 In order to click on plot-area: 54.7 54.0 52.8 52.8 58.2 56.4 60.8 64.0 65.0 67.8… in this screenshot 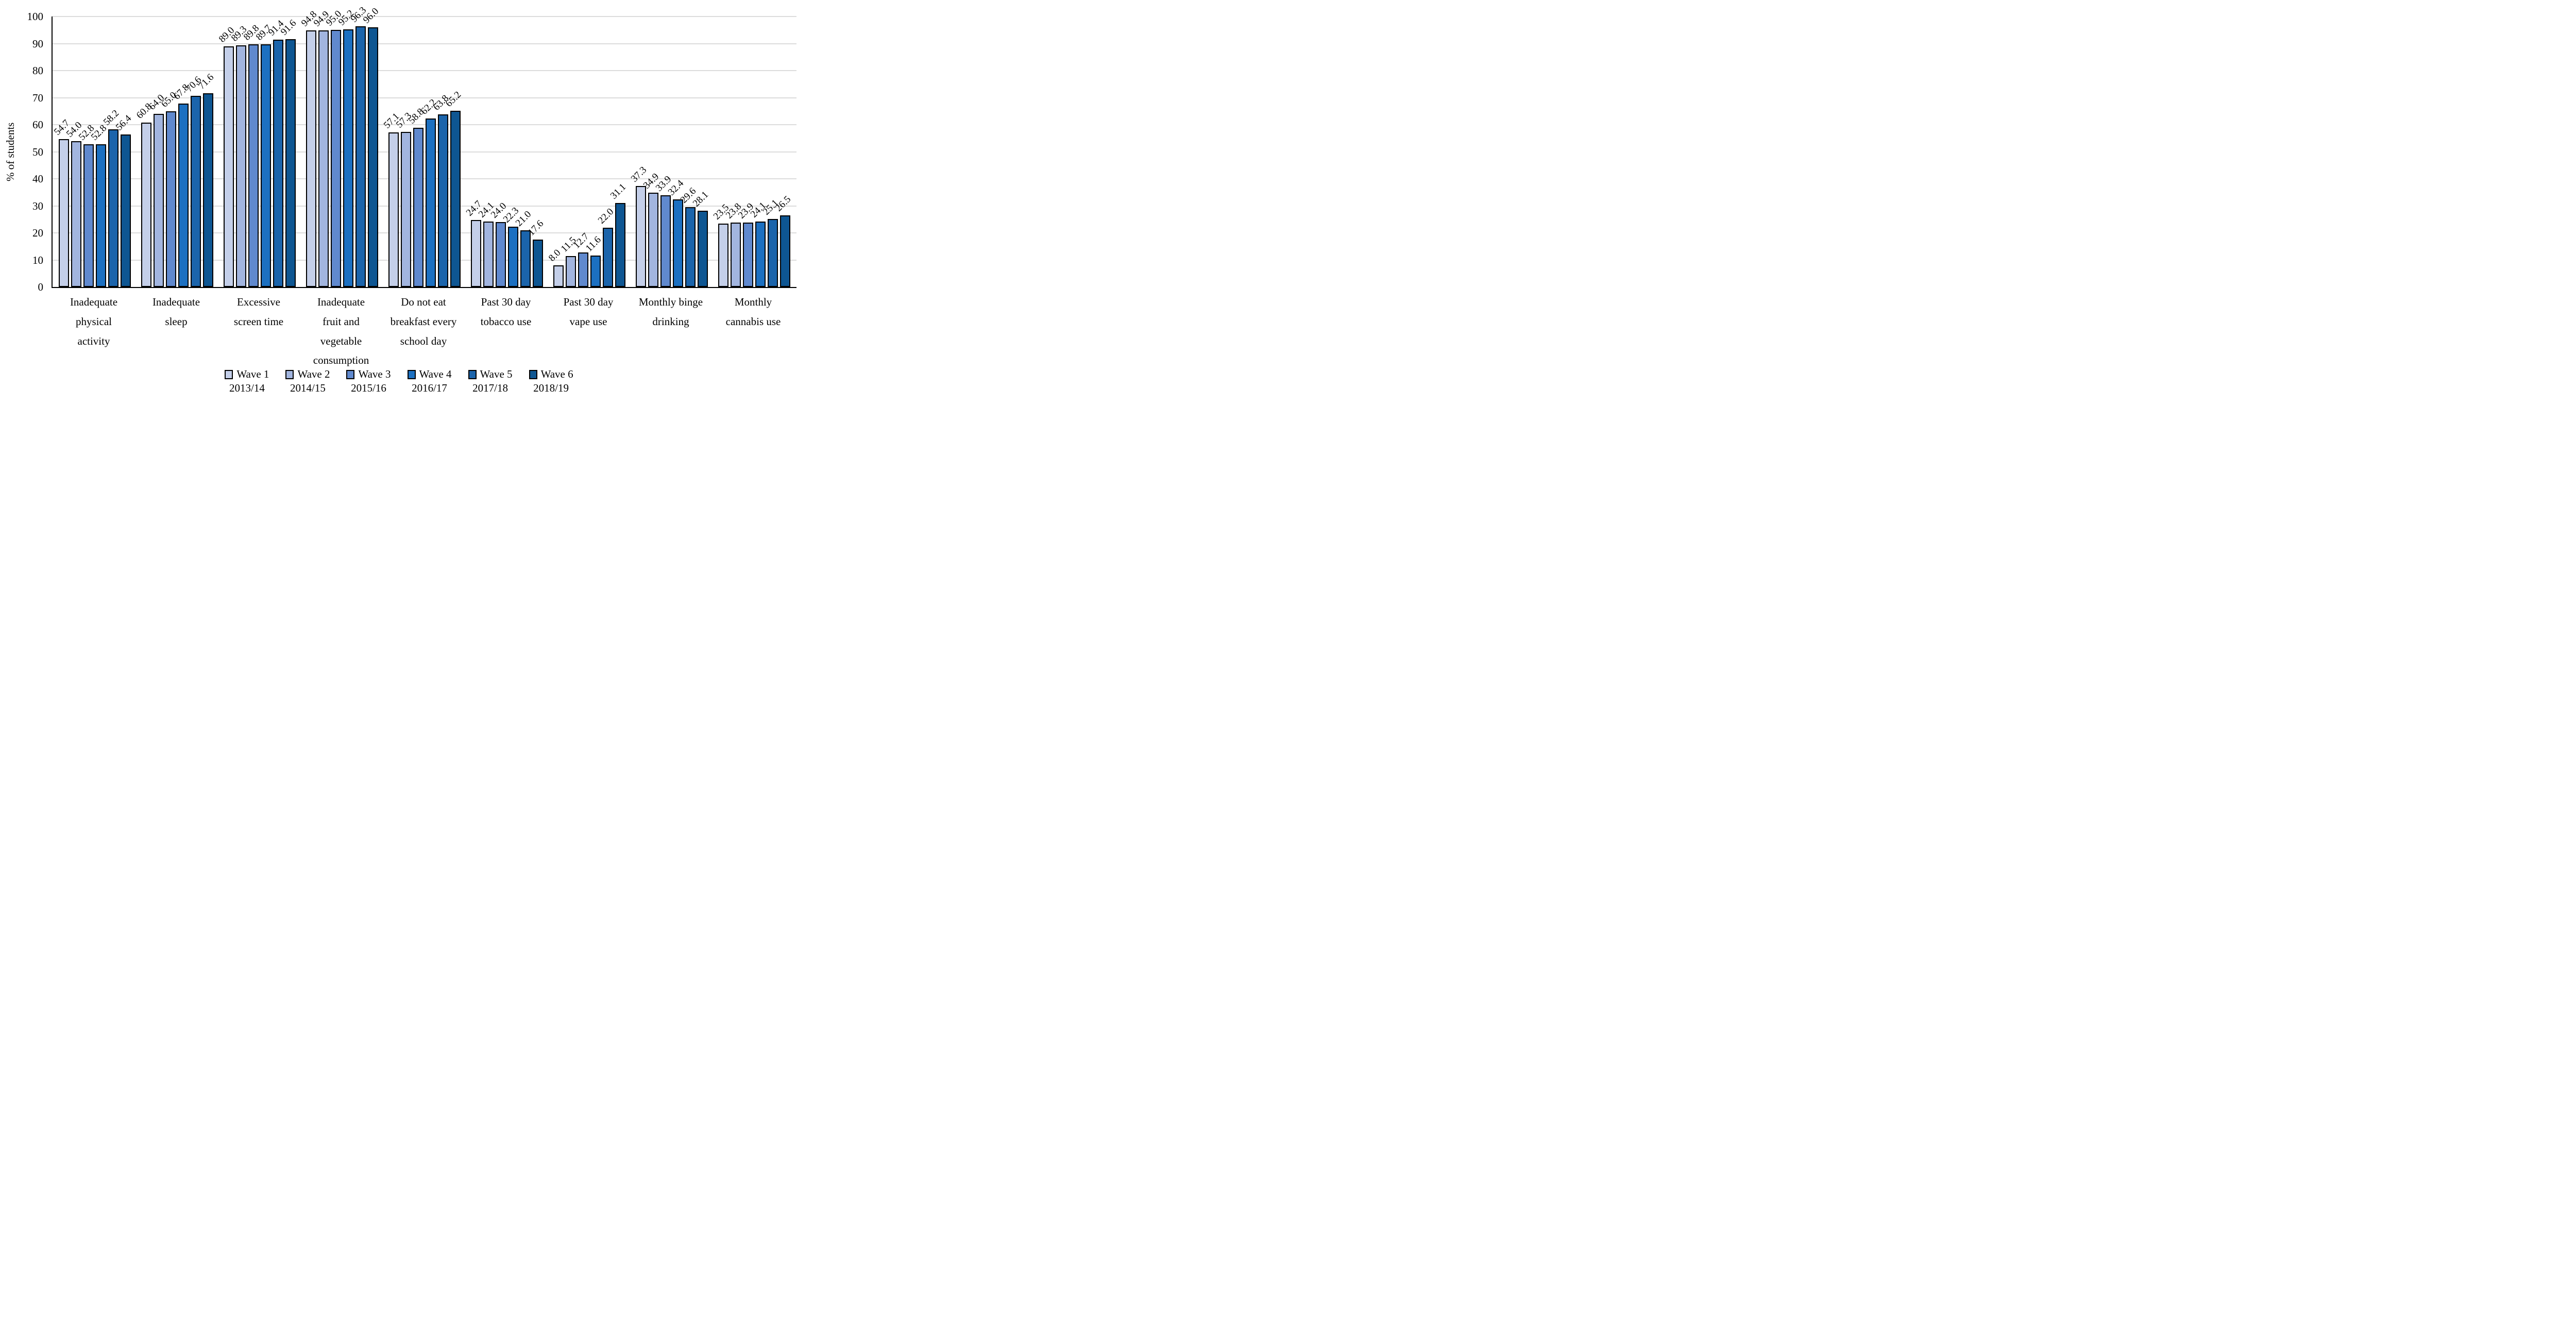, I will do `click(424, 146)`.